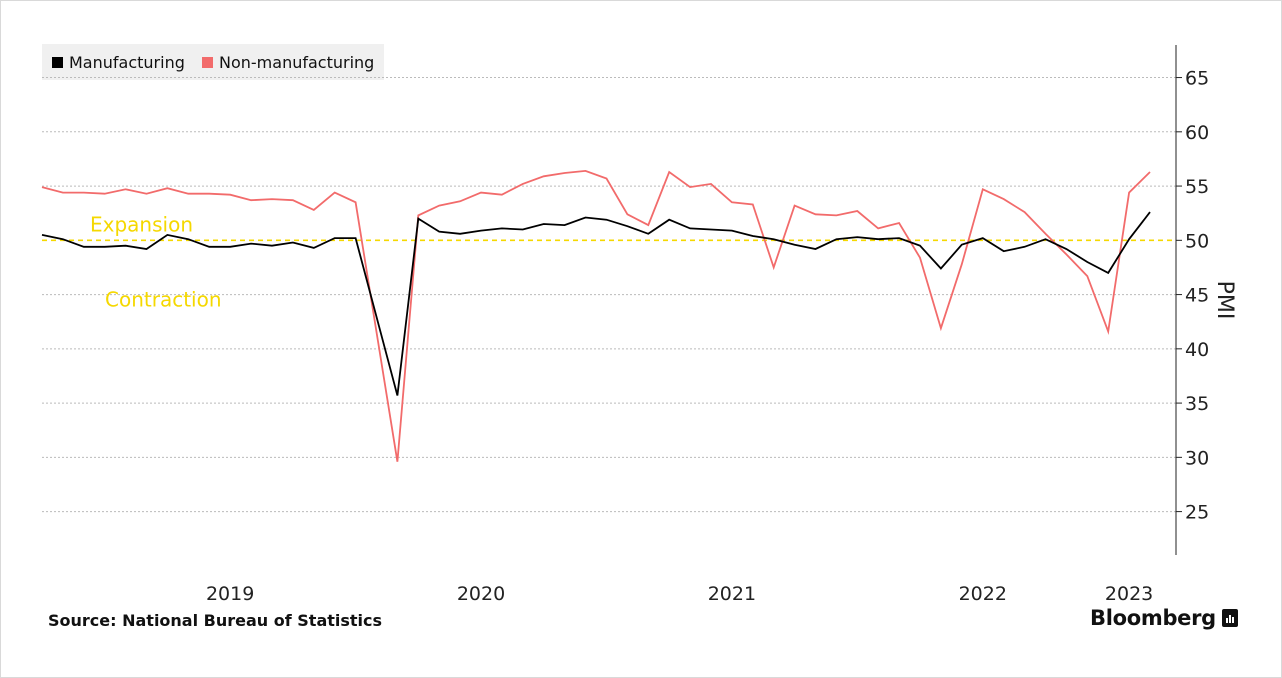 The image size is (1282, 678). Describe the element at coordinates (983, 594) in the screenshot. I see `x-tick-label-2022: 2022` at that location.